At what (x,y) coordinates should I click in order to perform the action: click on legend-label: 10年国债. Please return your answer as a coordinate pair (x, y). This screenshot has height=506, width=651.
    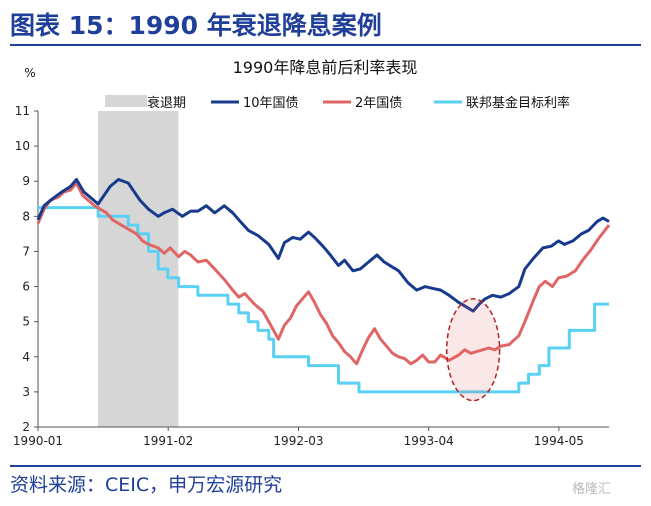
    Looking at the image, I should click on (271, 103).